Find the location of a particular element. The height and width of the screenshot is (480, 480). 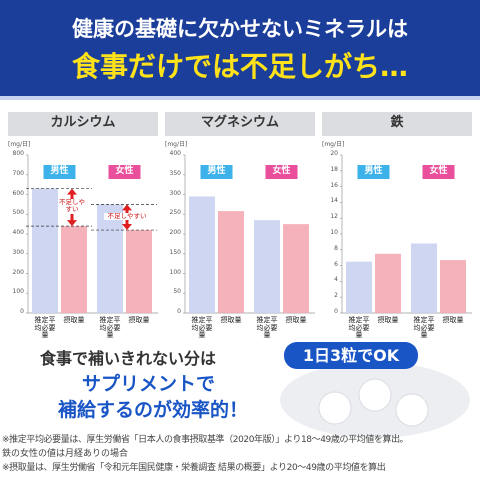

y-tick-label: 800 is located at coordinates (18, 153).